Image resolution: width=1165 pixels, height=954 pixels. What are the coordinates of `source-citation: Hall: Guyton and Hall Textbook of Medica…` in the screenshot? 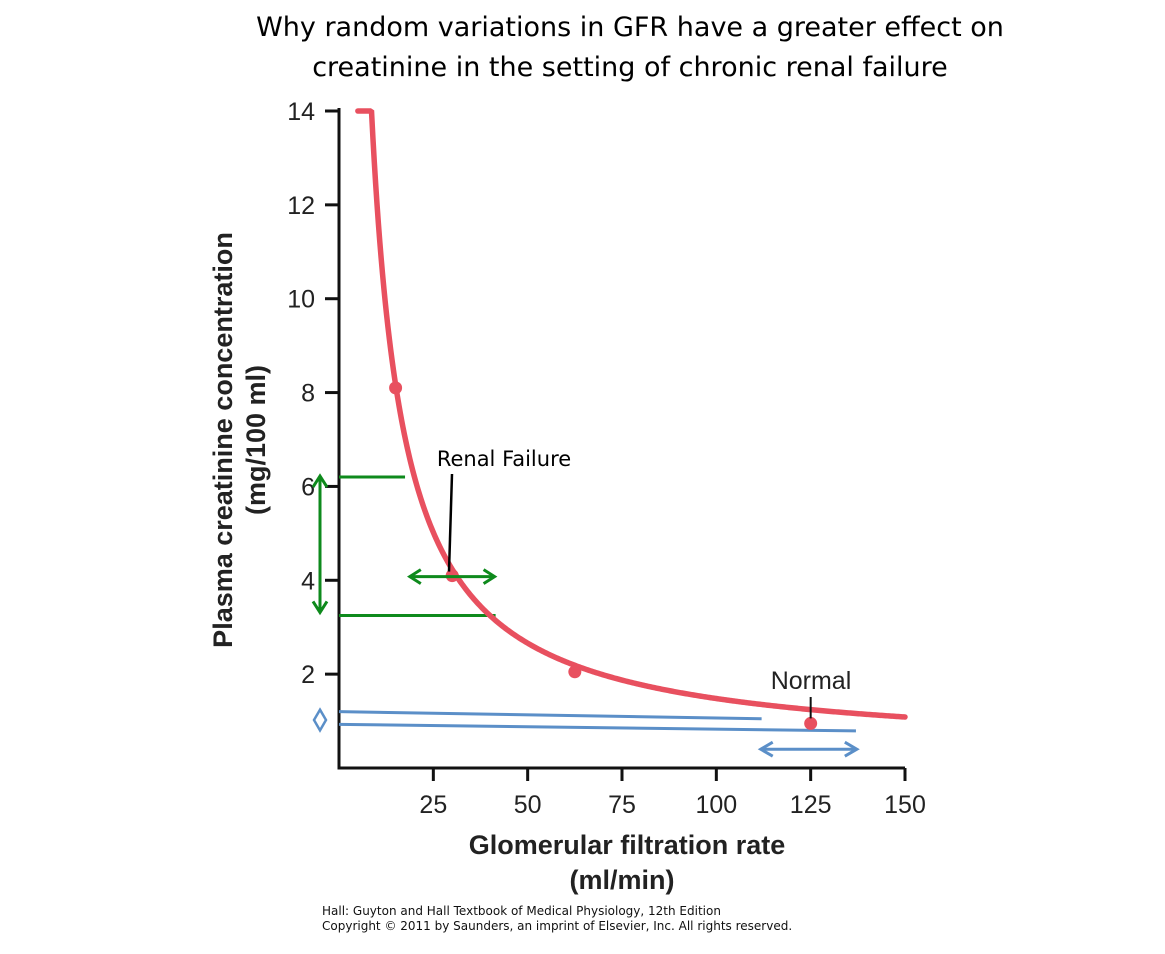 It's located at (557, 919).